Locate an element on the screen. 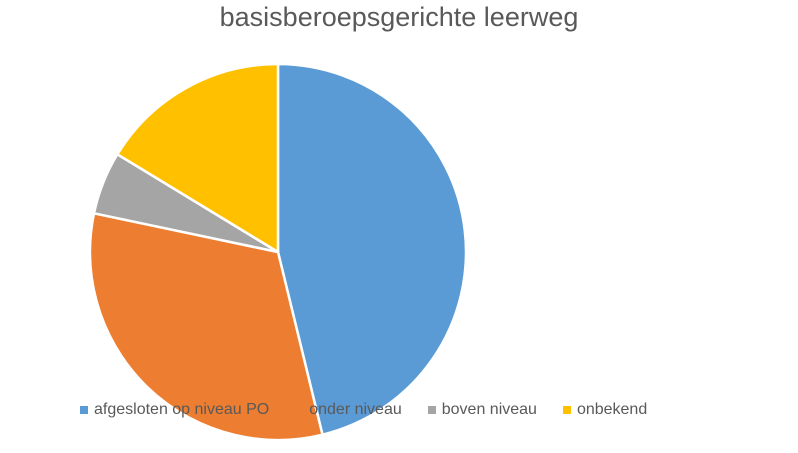 The height and width of the screenshot is (453, 798). legend-item: boven niveau is located at coordinates (482, 410).